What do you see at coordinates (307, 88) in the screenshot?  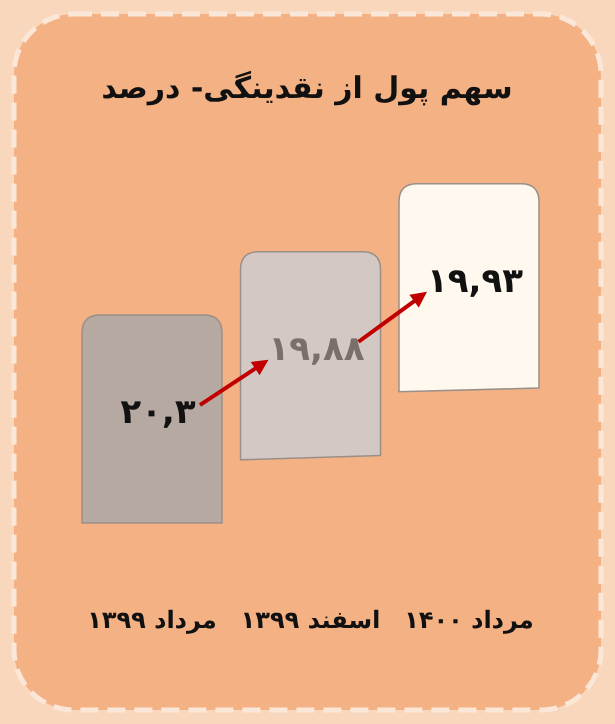 I see `text: سهم پول از نقدینگی- درصد` at bounding box center [307, 88].